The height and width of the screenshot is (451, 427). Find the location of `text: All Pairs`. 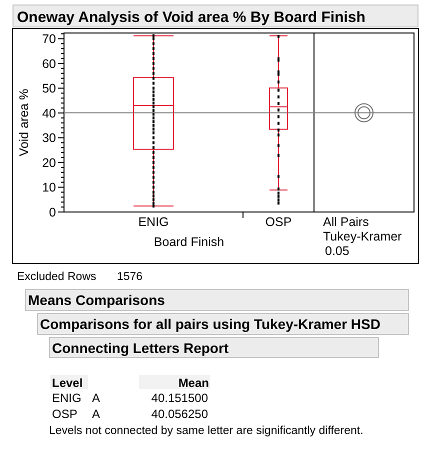

text: All Pairs is located at coordinates (346, 222).